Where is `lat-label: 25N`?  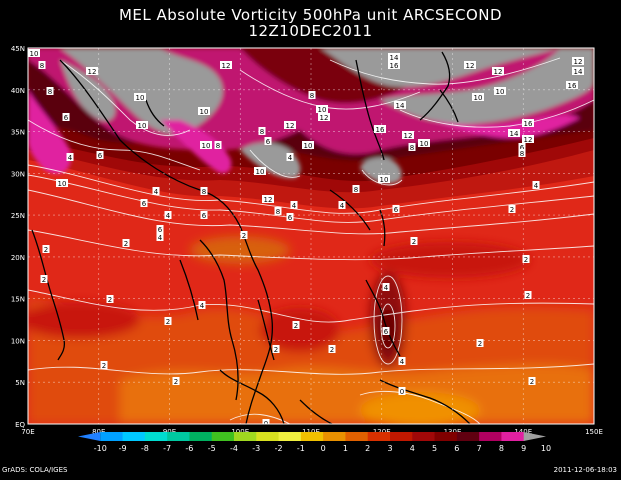
lat-label: 25N is located at coordinates (18, 216).